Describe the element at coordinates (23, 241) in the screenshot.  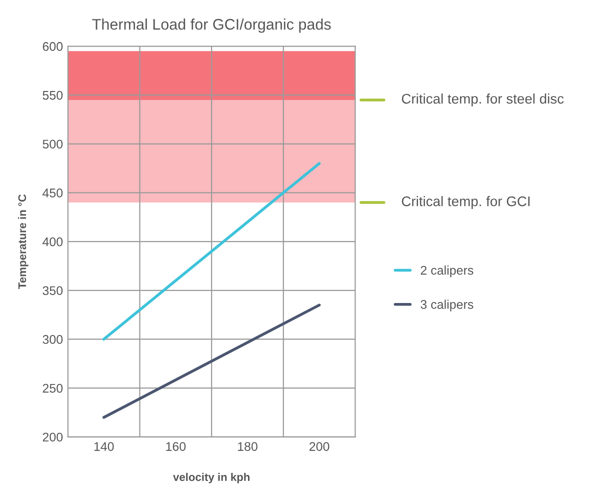
I see `y-axis-title: Temperature in °C` at that location.